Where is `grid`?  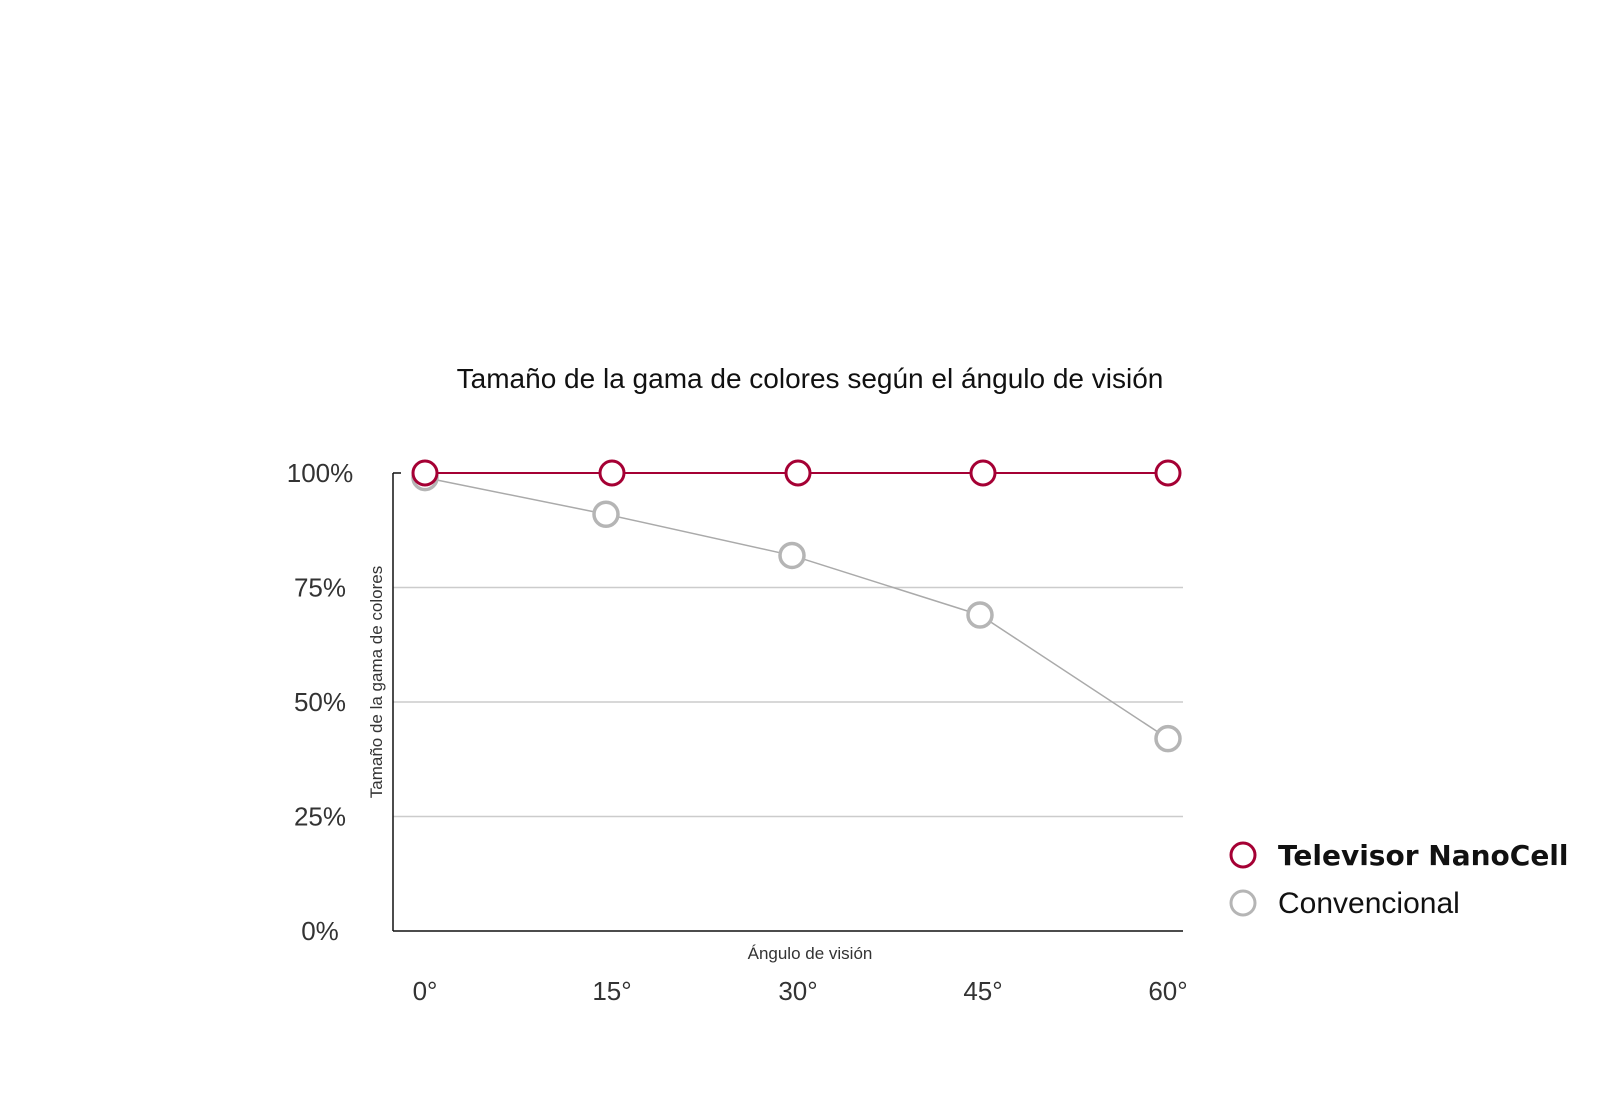 grid is located at coordinates (788, 702).